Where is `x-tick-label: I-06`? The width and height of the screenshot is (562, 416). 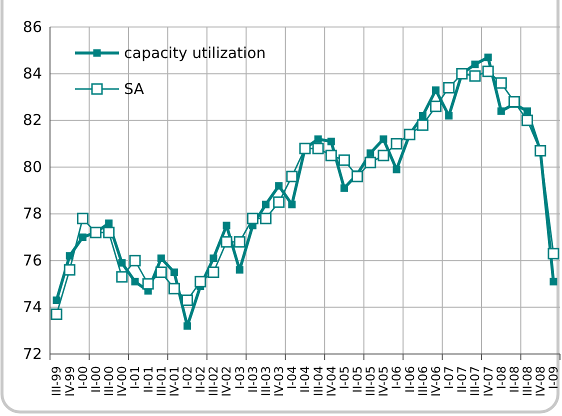
x-tick-label: I-06 is located at coordinates (397, 378).